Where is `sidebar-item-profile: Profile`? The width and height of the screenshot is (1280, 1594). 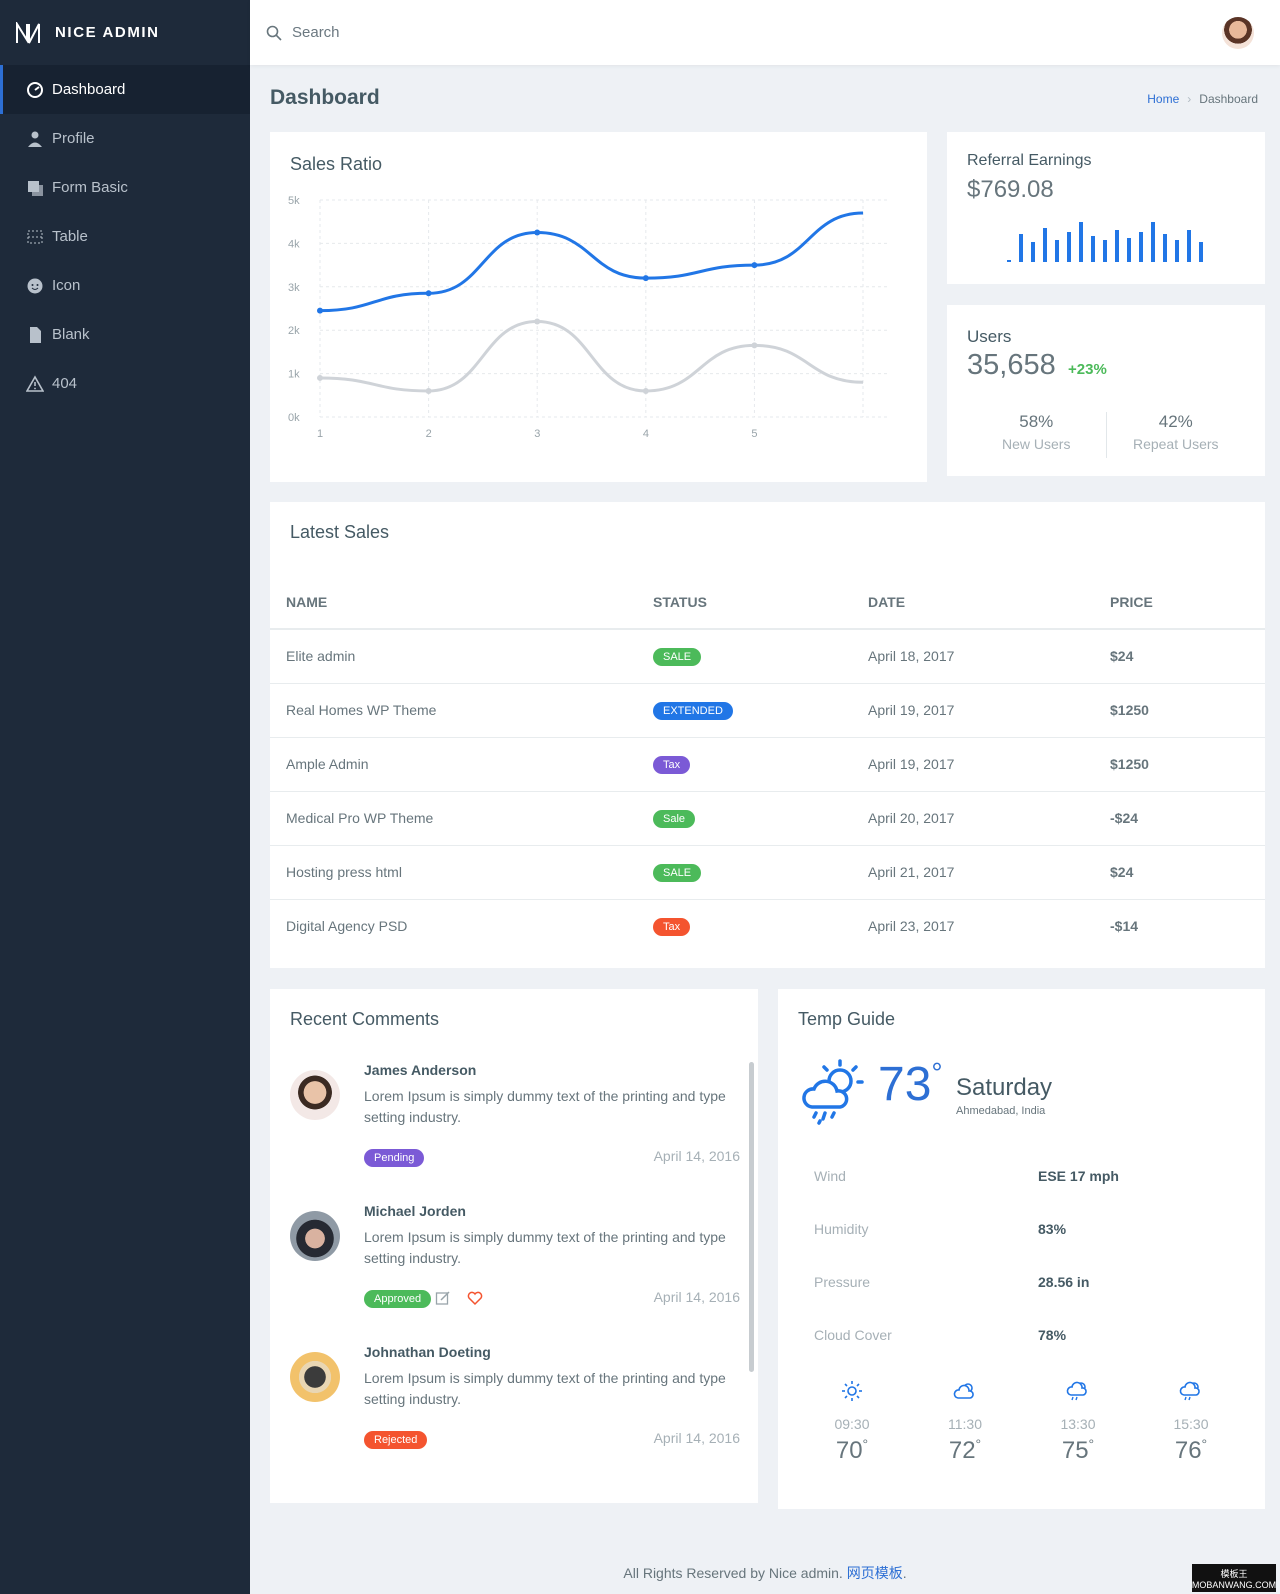 sidebar-item-profile: Profile is located at coordinates (125, 138).